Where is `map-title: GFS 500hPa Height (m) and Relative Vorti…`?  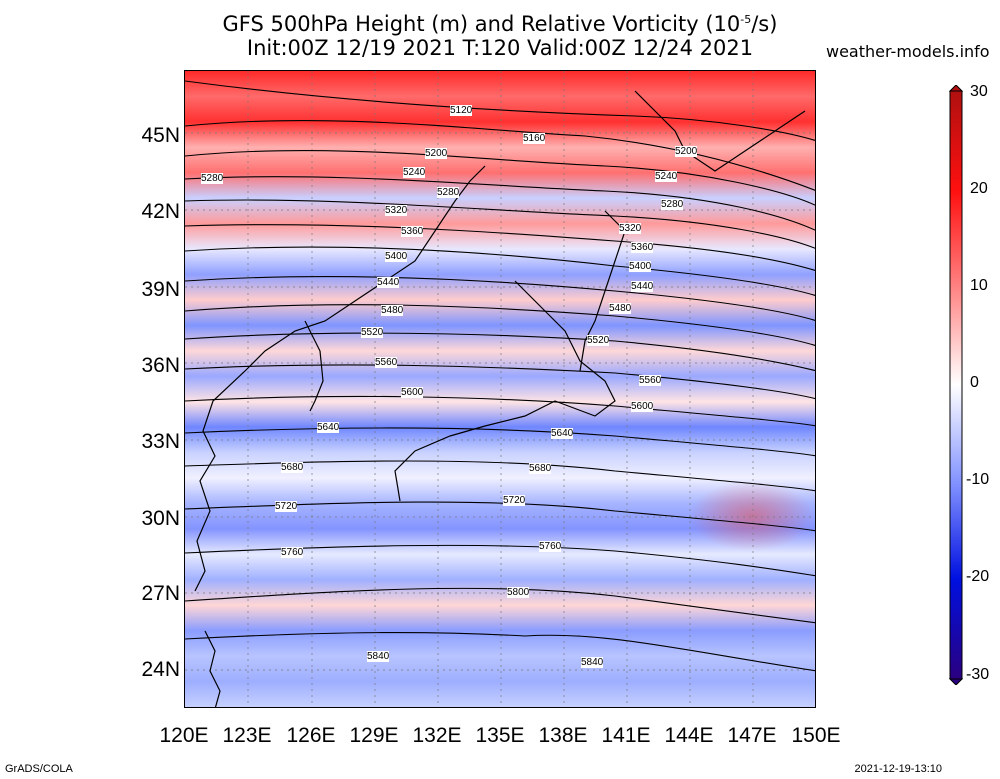 map-title: GFS 500hPa Height (m) and Relative Vorti… is located at coordinates (500, 22).